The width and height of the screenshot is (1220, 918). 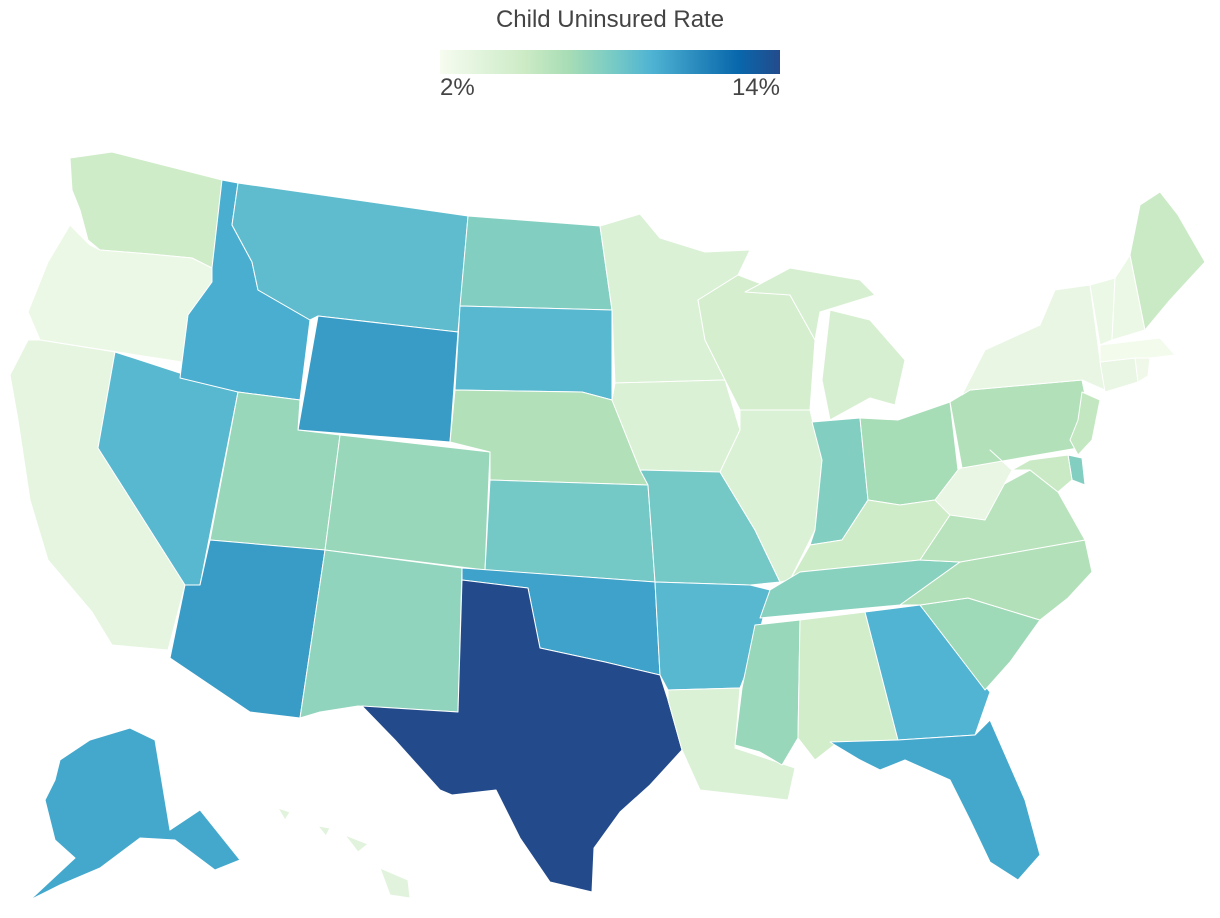 I want to click on state-KS, so click(x=570, y=531).